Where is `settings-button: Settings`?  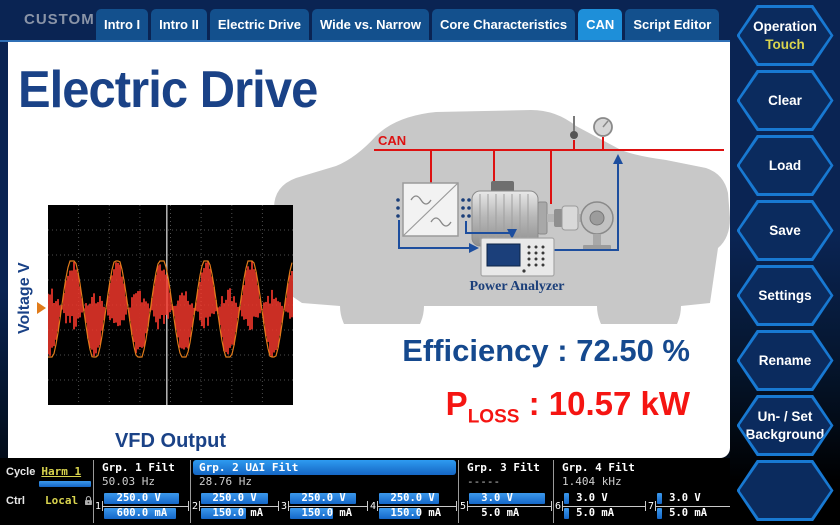
settings-button: Settings is located at coordinates (785, 295).